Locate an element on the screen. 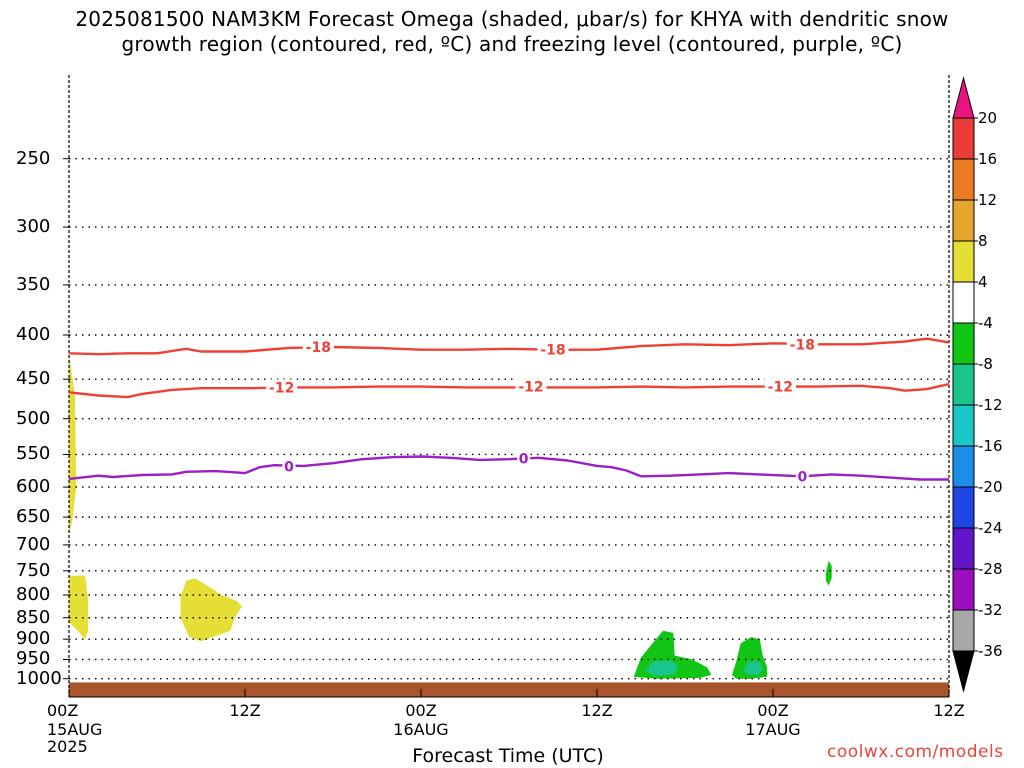 This screenshot has height=768, width=1024. contour-label--18-1: -18 is located at coordinates (318, 348).